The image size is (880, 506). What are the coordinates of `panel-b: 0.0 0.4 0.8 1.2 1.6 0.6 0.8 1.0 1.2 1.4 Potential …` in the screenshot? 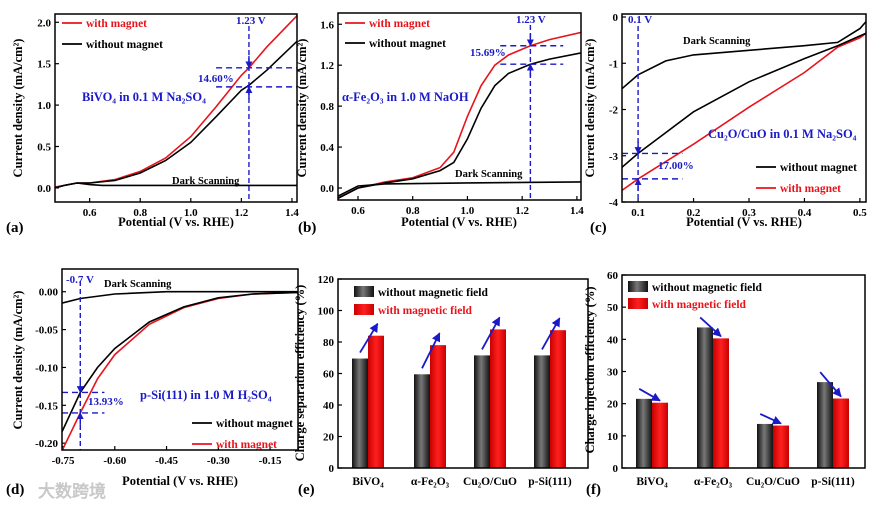 It's located at (439, 124).